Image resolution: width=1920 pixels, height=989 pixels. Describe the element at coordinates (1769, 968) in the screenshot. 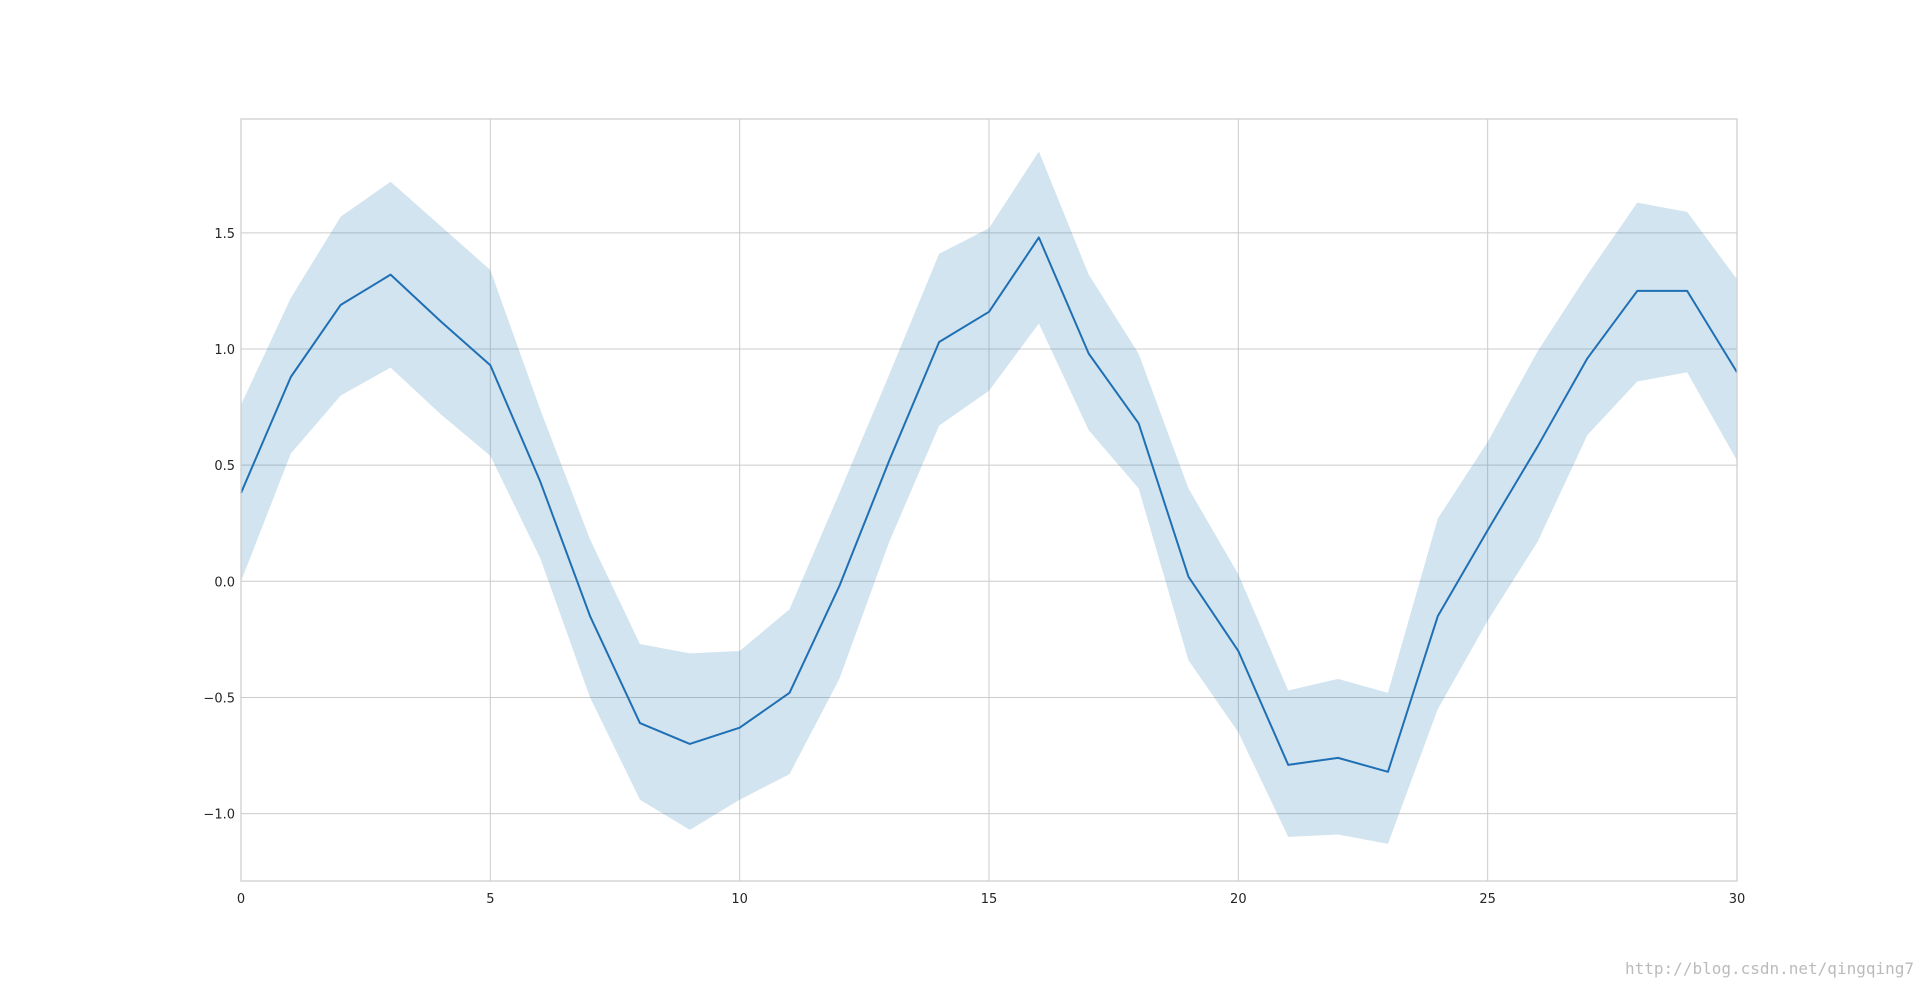

I see `watermark-text: http://blog.csdn.net/qingqing7` at that location.